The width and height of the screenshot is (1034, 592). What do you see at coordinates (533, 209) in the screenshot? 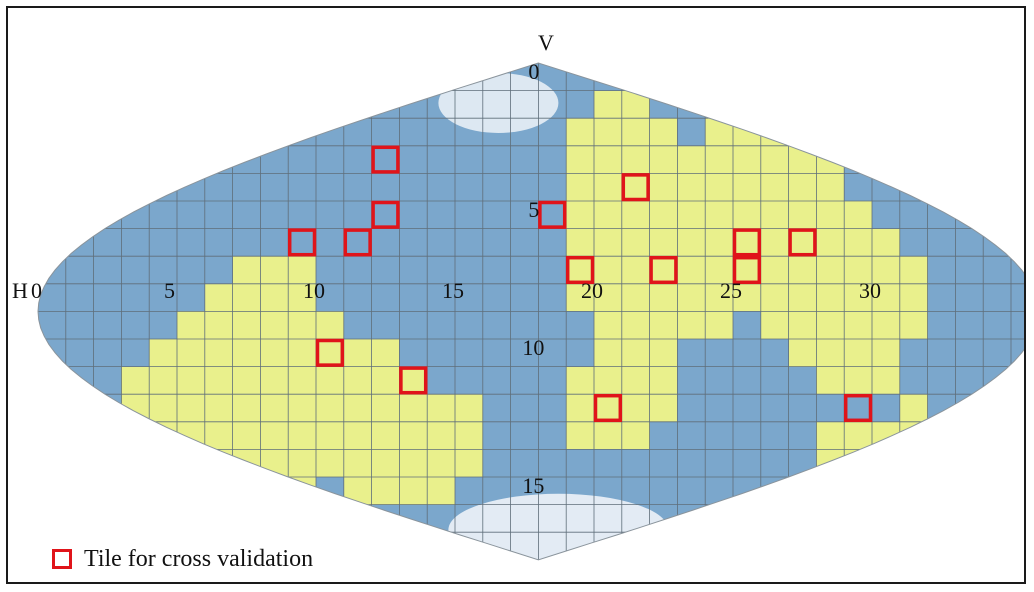
I see `v-tick-label: 5` at bounding box center [533, 209].